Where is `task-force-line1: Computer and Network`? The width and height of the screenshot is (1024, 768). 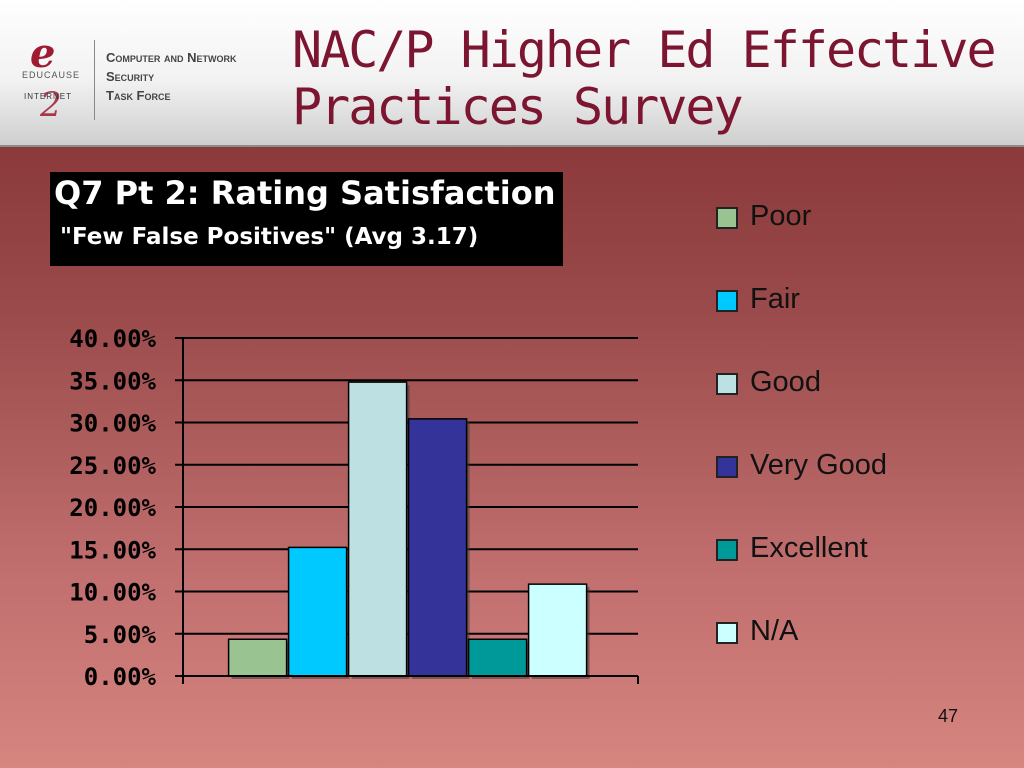
task-force-line1: Computer and Network is located at coordinates (171, 57).